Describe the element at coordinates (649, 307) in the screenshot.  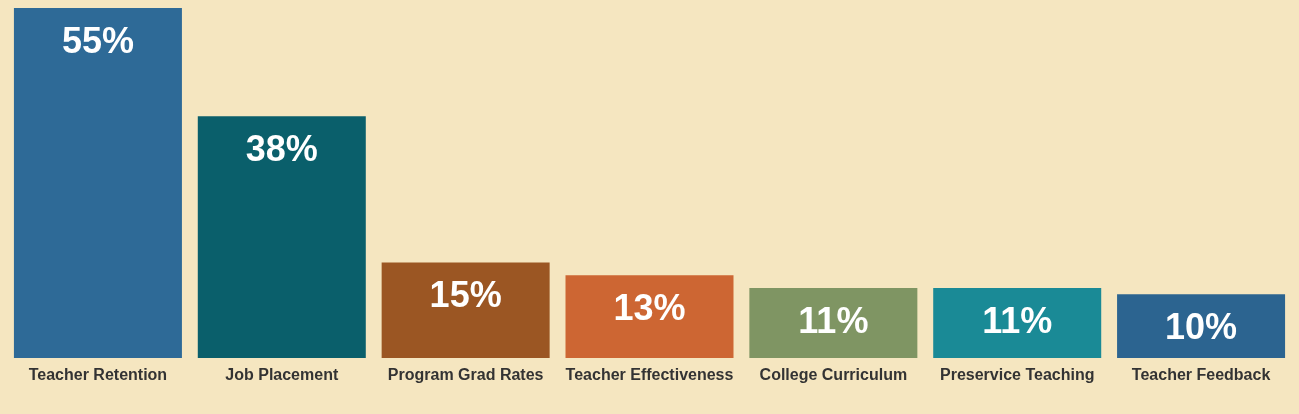
I see `data-label: 13%` at that location.